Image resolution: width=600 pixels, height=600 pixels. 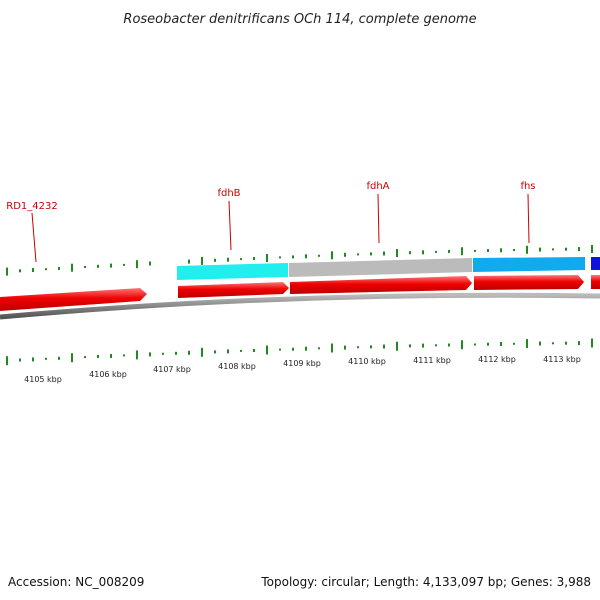 I want to click on scale-label: 4113 kbp, so click(x=562, y=359).